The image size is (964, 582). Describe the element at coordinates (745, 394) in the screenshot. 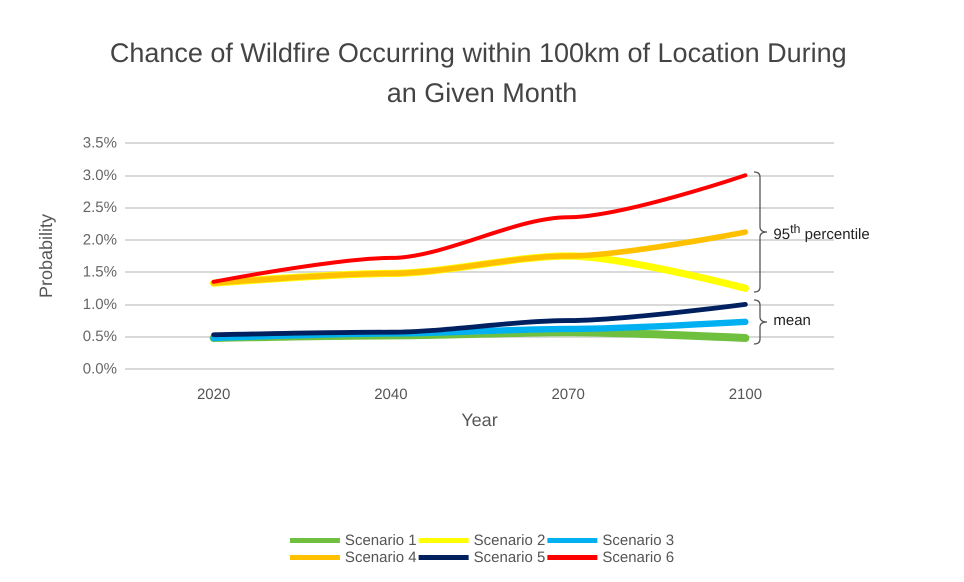

I see `x-tick-label: 2100` at that location.